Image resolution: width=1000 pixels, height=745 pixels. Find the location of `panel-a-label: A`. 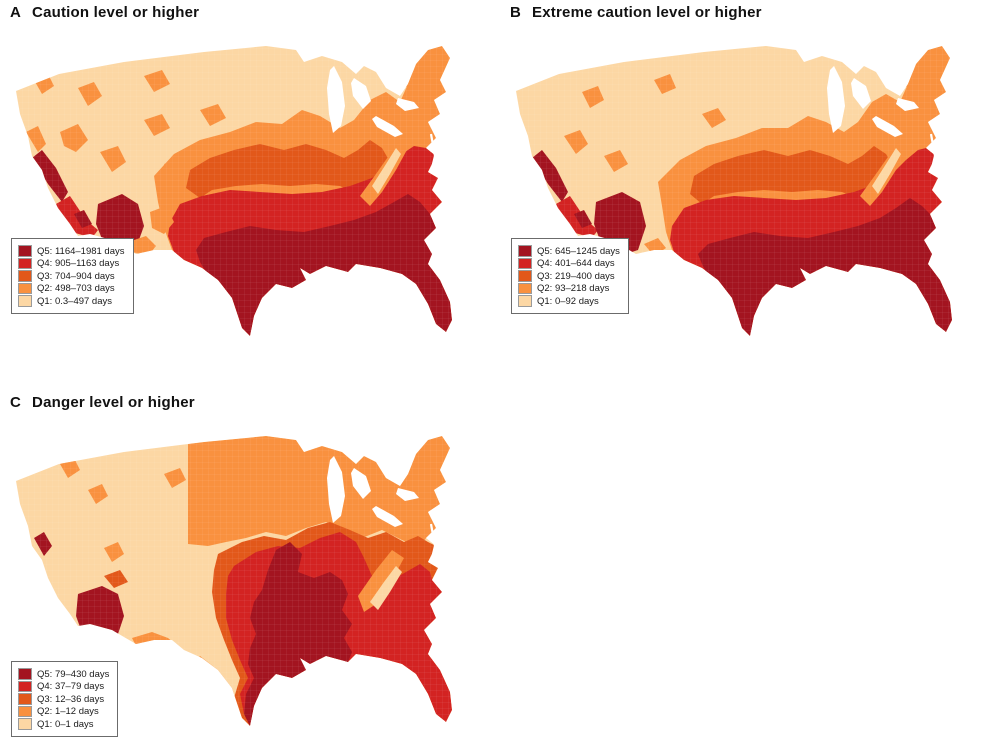

panel-a-label: A is located at coordinates (16, 12).